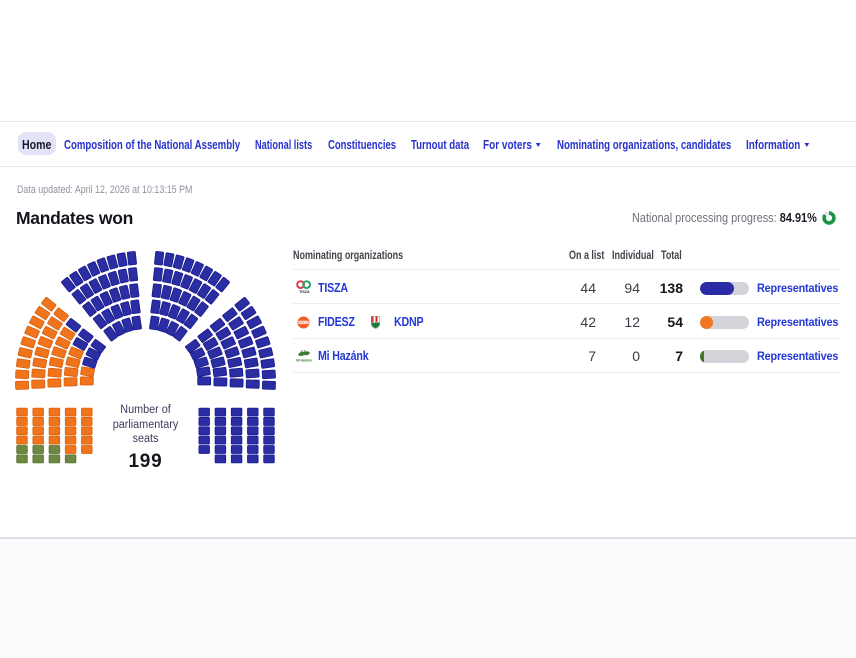  Describe the element at coordinates (304, 323) in the screenshot. I see `svg-text: FIDESZ` at that location.